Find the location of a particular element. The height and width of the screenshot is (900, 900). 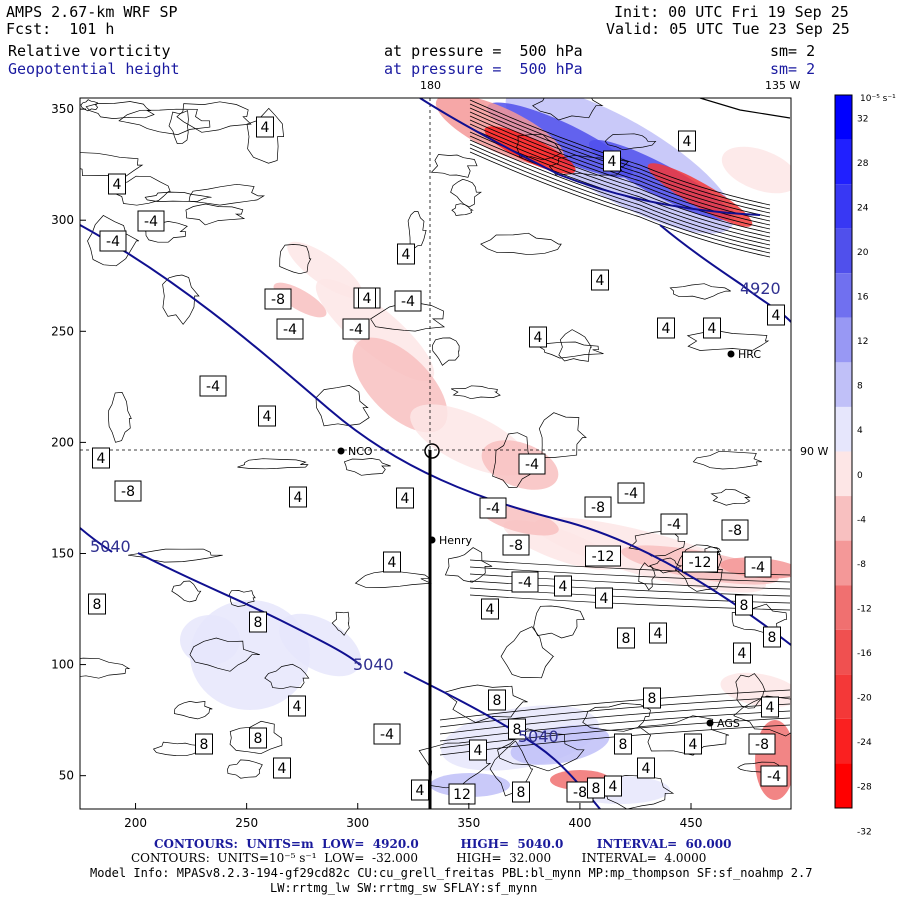

x-tick-label: 400 is located at coordinates (579, 823).